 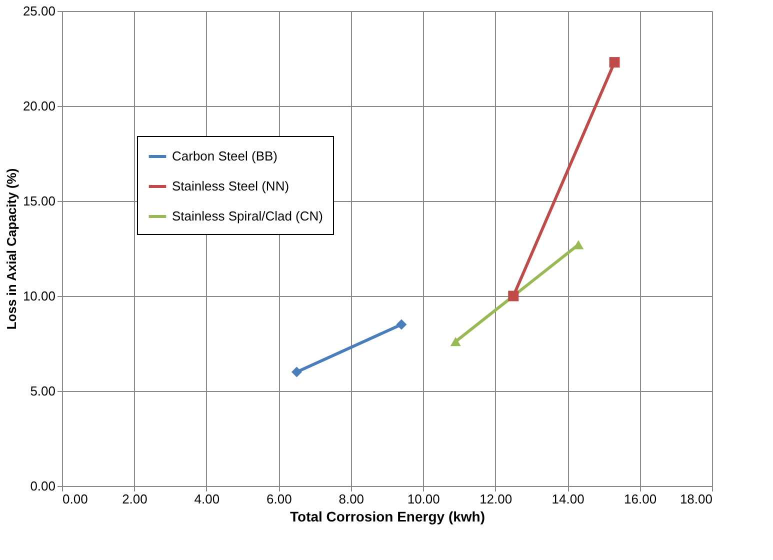 What do you see at coordinates (39, 11) in the screenshot?
I see `y-tick-label: 25.00` at bounding box center [39, 11].